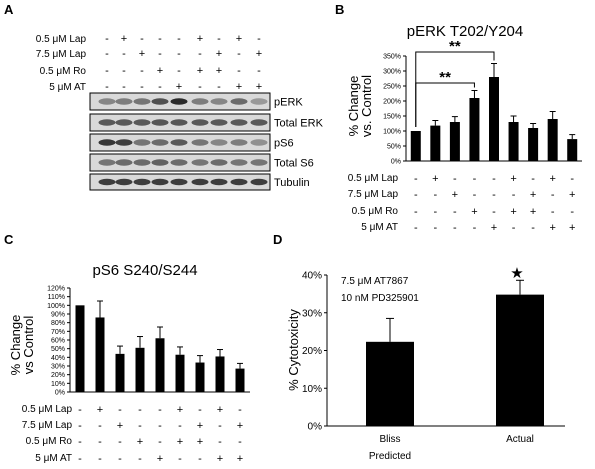 Image resolution: width=595 pixels, height=469 pixels. What do you see at coordinates (392, 132) in the screenshot?
I see `y-tick-label: 100%` at bounding box center [392, 132].